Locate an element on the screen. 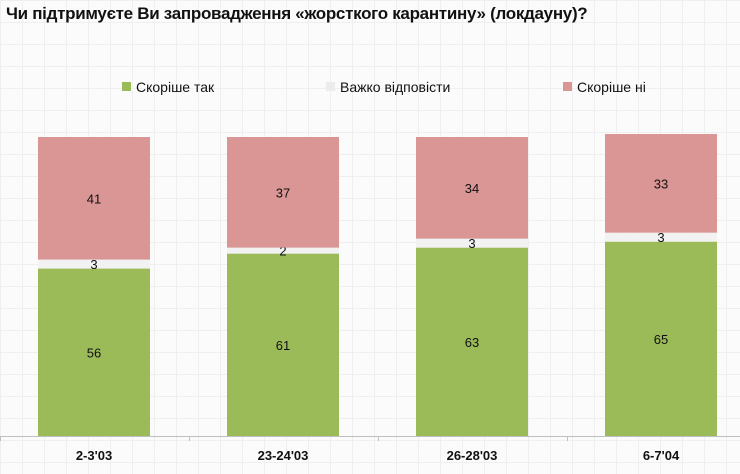 The height and width of the screenshot is (474, 740). data-label: 2 is located at coordinates (282, 251).